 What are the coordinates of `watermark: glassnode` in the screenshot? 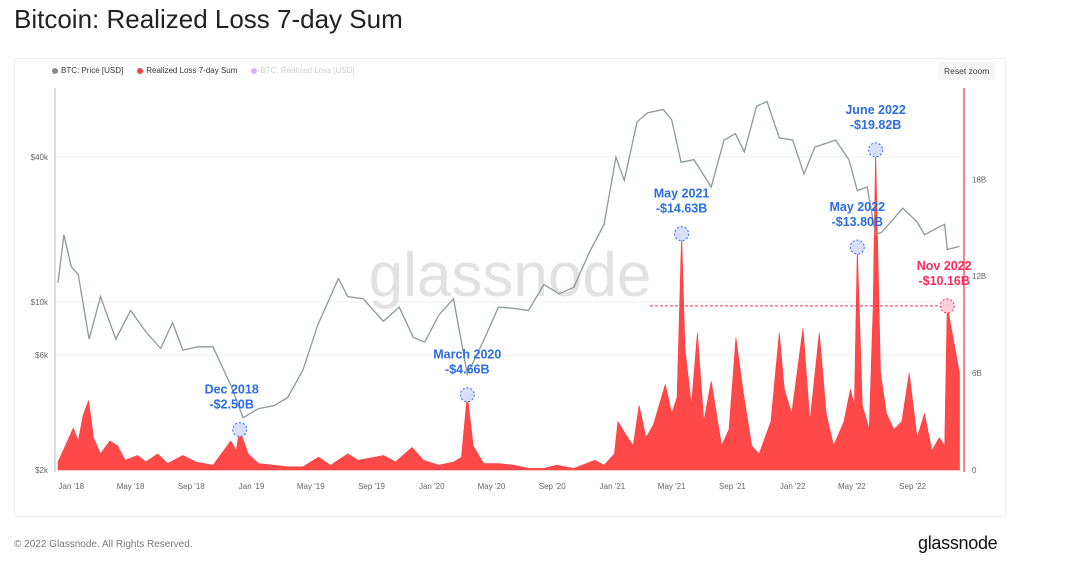 It's located at (510, 275).